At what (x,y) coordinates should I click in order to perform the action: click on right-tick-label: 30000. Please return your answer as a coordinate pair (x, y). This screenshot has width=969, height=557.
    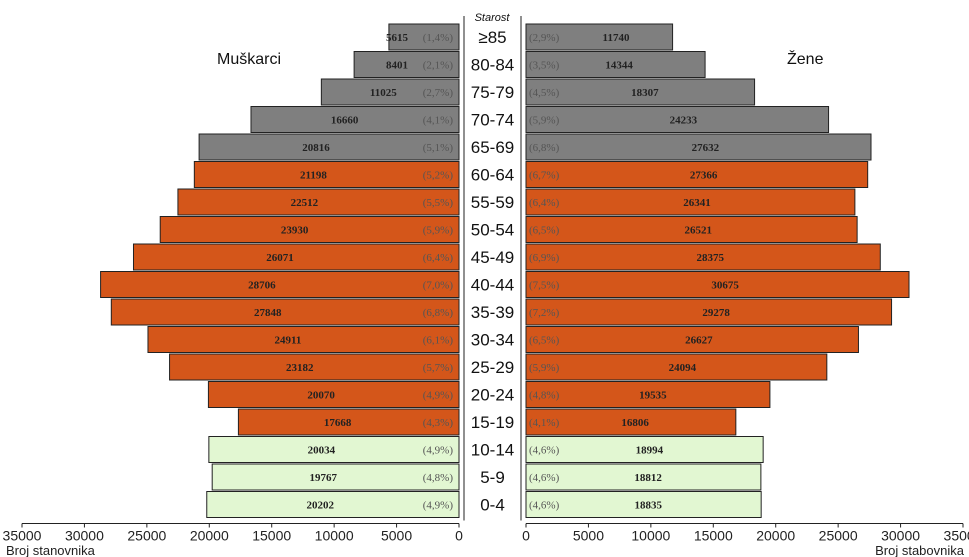
    Looking at the image, I should click on (900, 536).